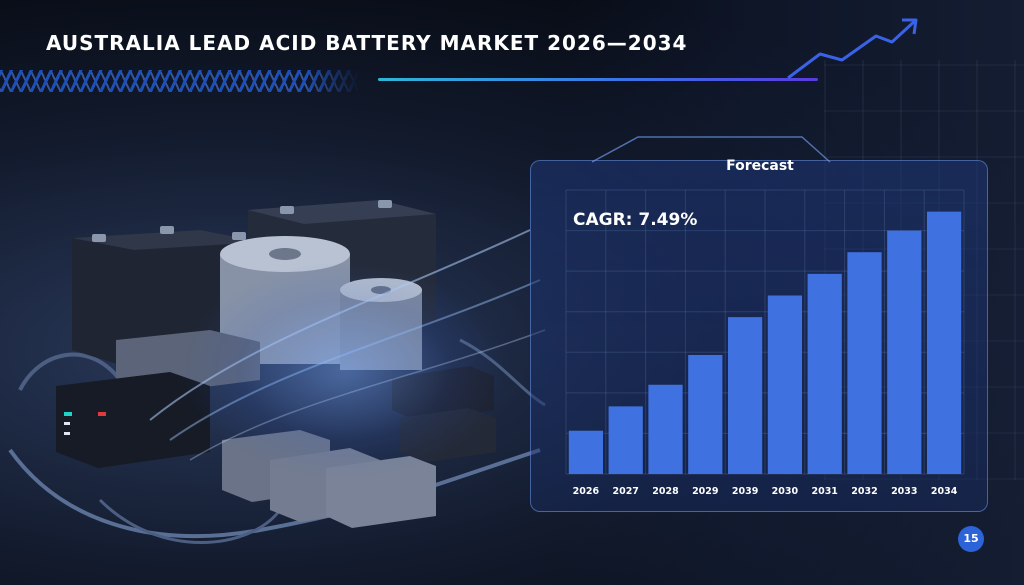 Image resolution: width=1024 pixels, height=585 pixels. What do you see at coordinates (852, 49) in the screenshot?
I see `trend-arrow-icon` at bounding box center [852, 49].